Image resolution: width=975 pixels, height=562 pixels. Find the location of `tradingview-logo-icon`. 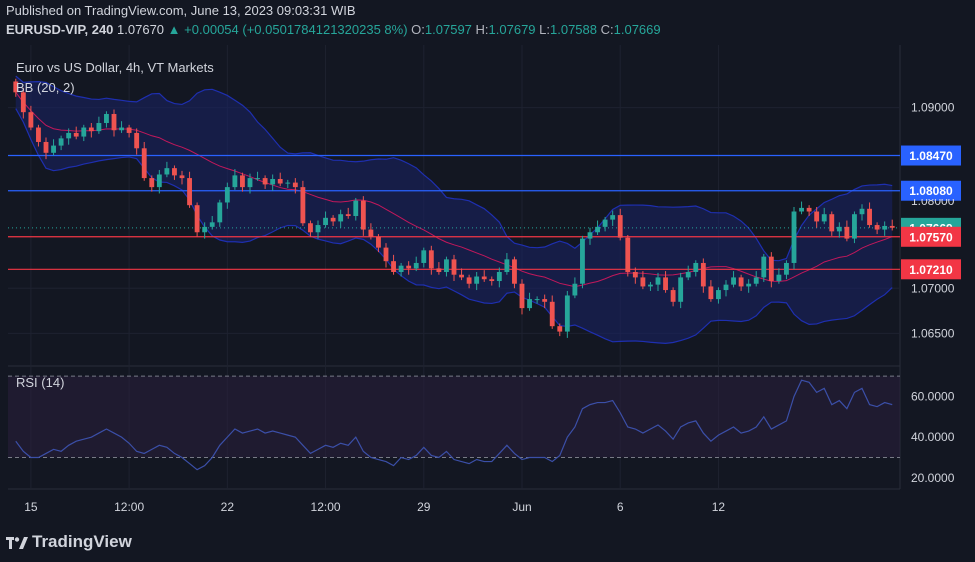

tradingview-logo-icon is located at coordinates (17, 542).